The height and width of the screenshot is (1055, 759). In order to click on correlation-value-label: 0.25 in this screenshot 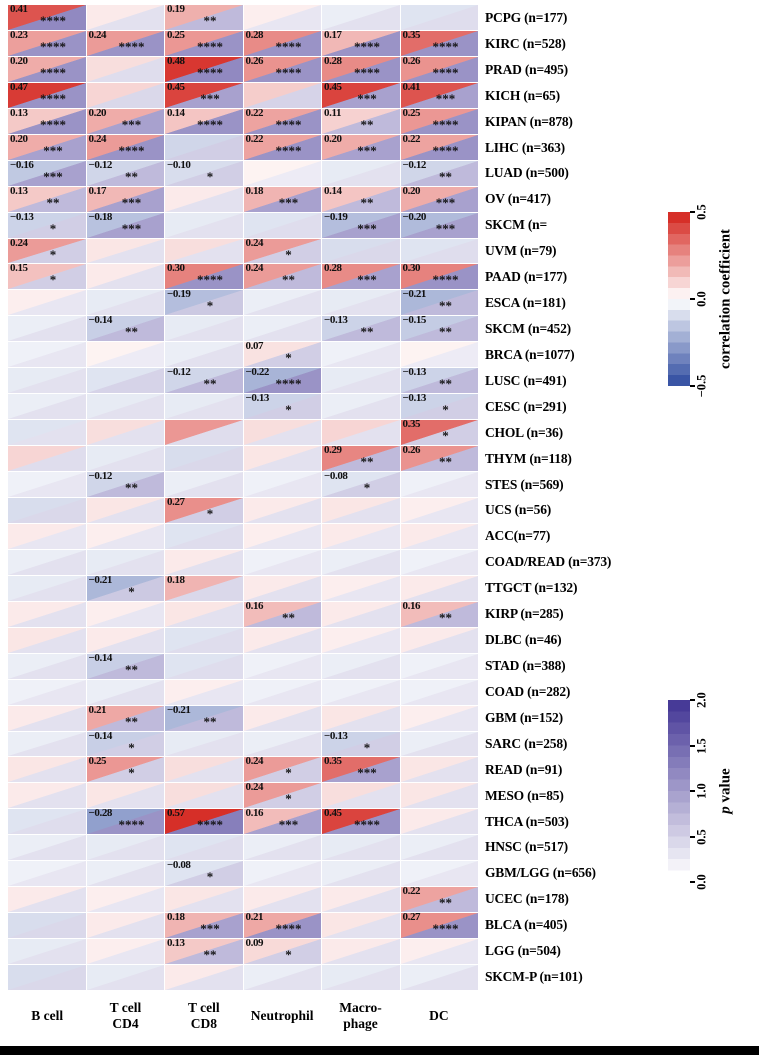, I will do `click(411, 112)`.